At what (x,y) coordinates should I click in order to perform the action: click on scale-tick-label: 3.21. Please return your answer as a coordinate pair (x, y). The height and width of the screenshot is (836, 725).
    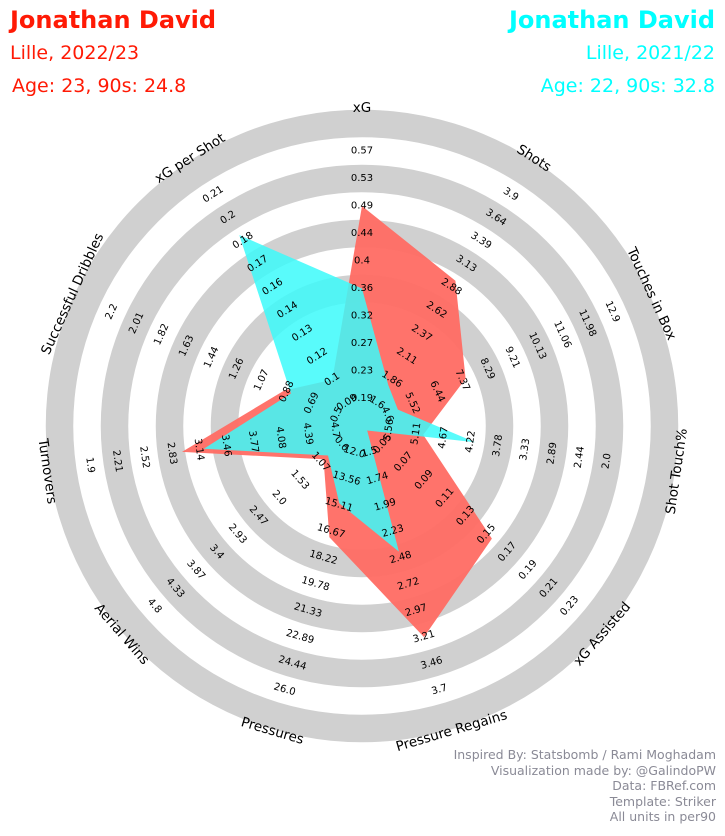
    Looking at the image, I should click on (424, 637).